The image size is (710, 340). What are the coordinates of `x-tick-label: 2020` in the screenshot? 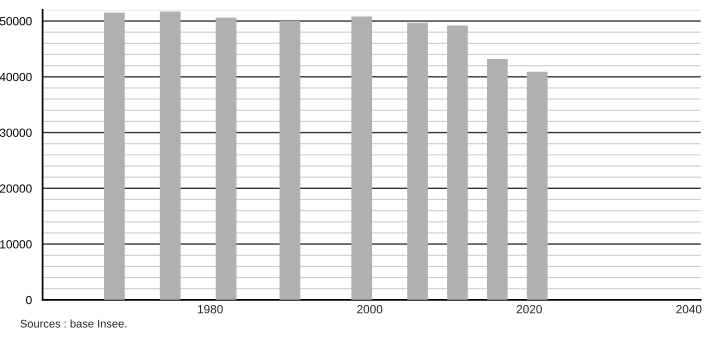 It's located at (529, 309).